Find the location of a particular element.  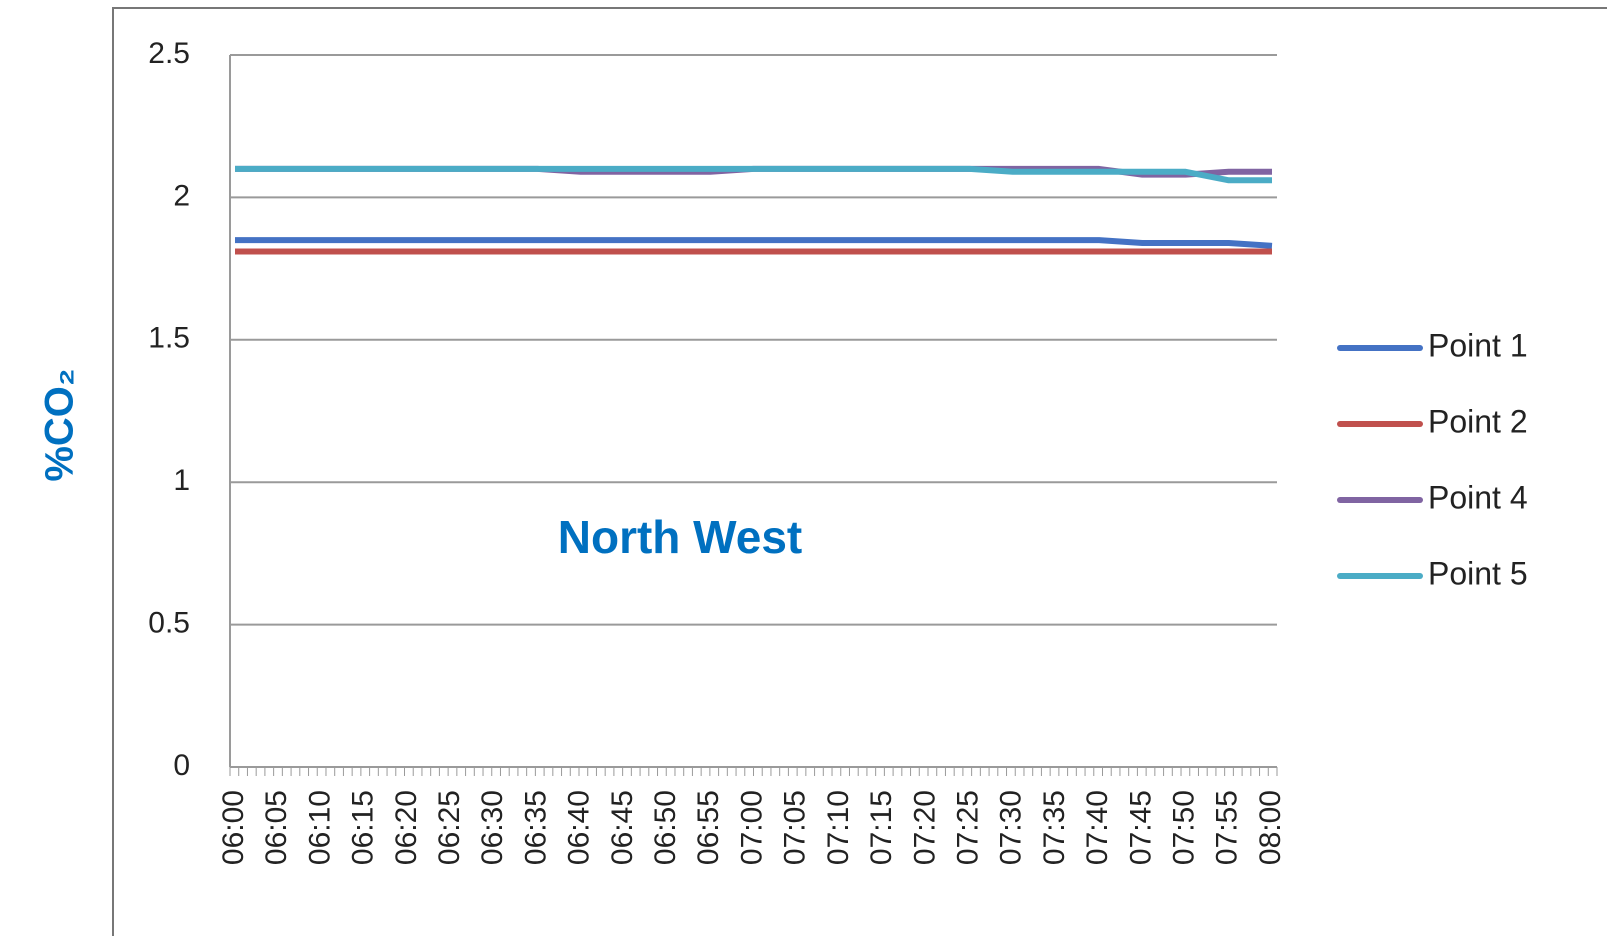

x-tick-label: 07:50 is located at coordinates (1184, 827).